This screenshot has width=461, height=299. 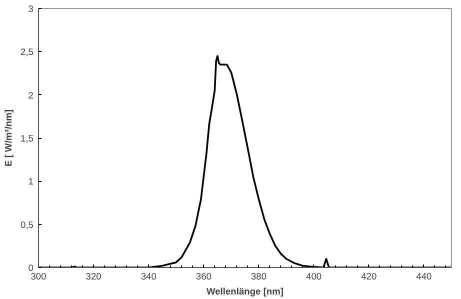 What do you see at coordinates (148, 277) in the screenshot?
I see `x-tick-label: 340` at bounding box center [148, 277].